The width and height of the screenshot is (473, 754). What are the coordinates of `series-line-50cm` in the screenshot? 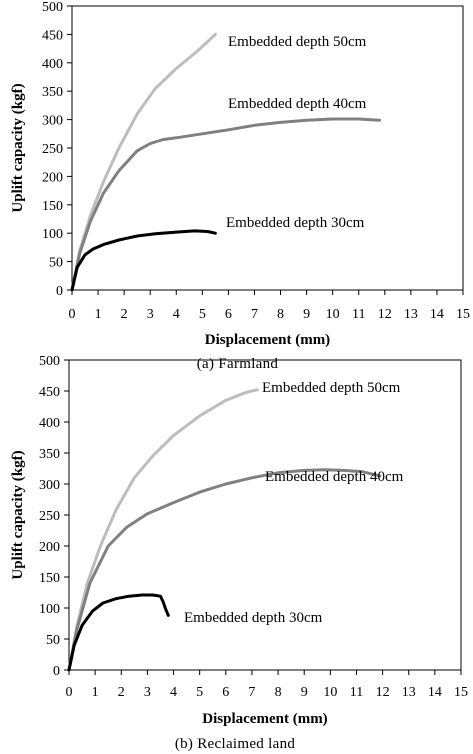 It's located at (143, 162).